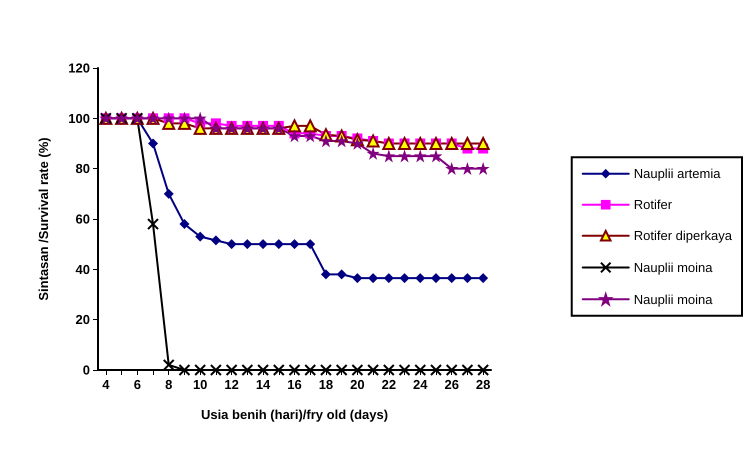 The image size is (754, 473). I want to click on x-tick-label: 10, so click(200, 384).